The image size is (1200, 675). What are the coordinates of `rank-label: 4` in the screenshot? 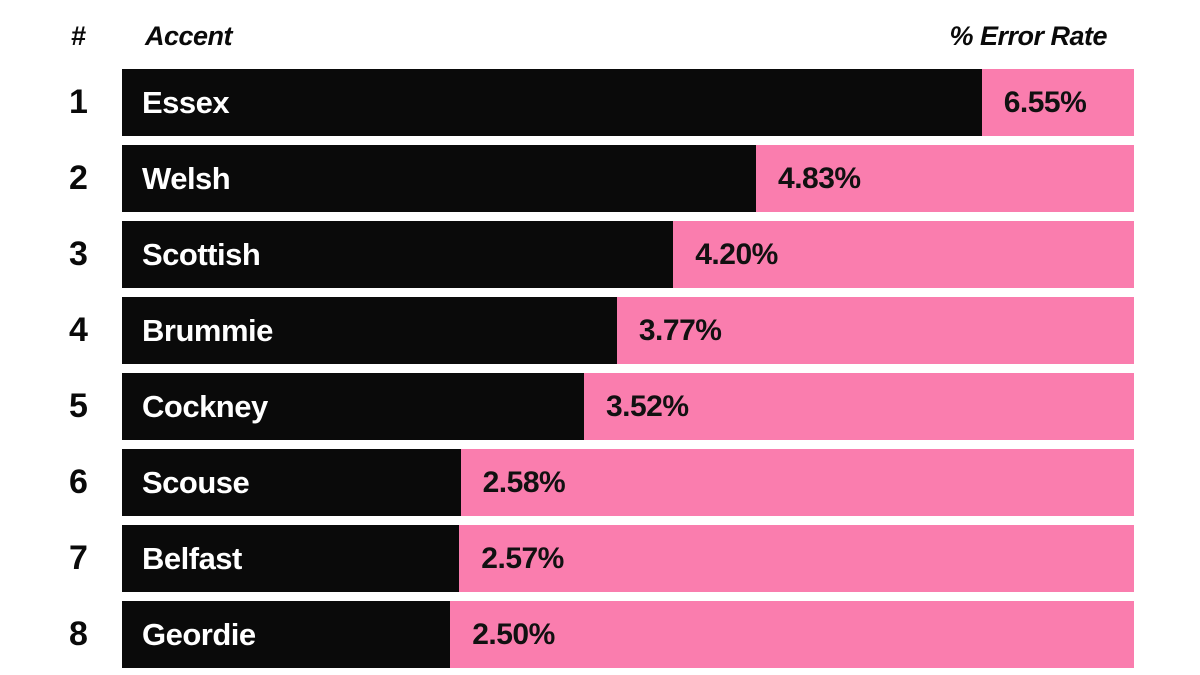 It's located at (78, 330).